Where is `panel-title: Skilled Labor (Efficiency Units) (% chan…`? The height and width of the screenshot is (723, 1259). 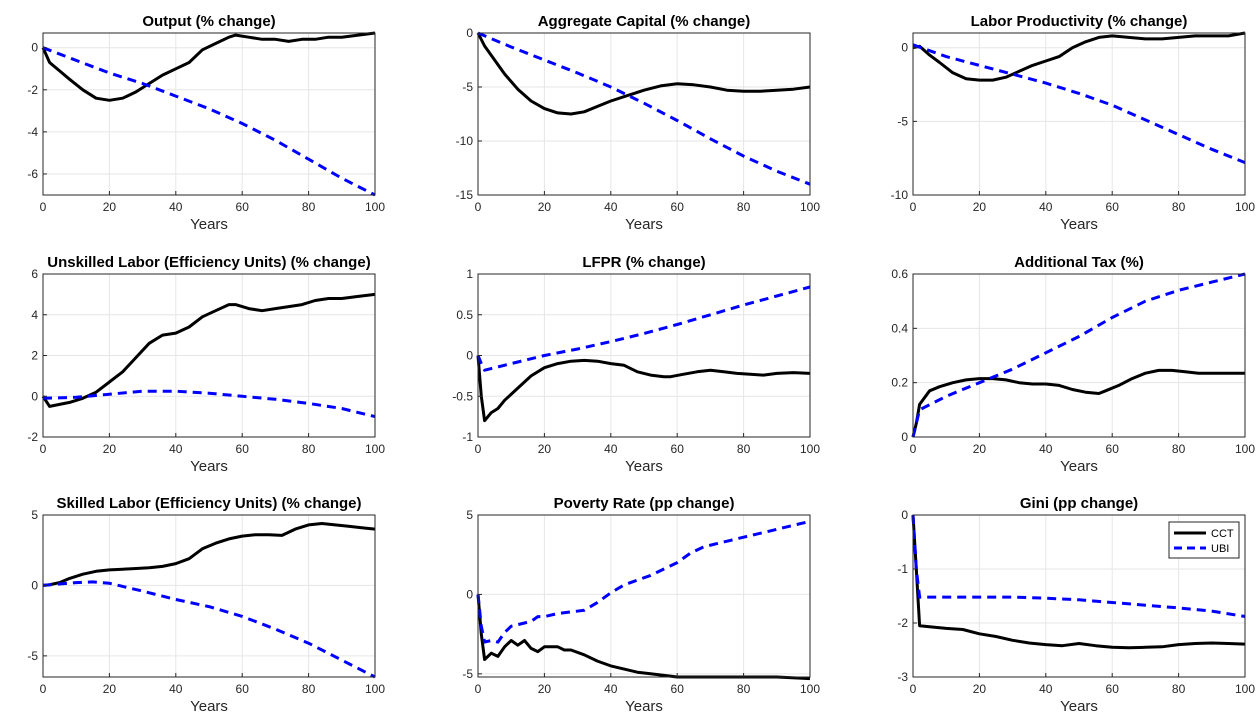
panel-title: Skilled Labor (Efficiency Units) (% chan… is located at coordinates (208, 503).